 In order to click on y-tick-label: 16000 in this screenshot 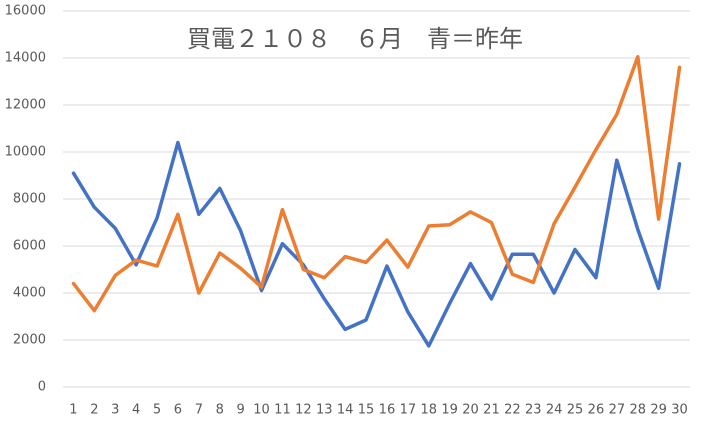, I will do `click(25, 11)`.